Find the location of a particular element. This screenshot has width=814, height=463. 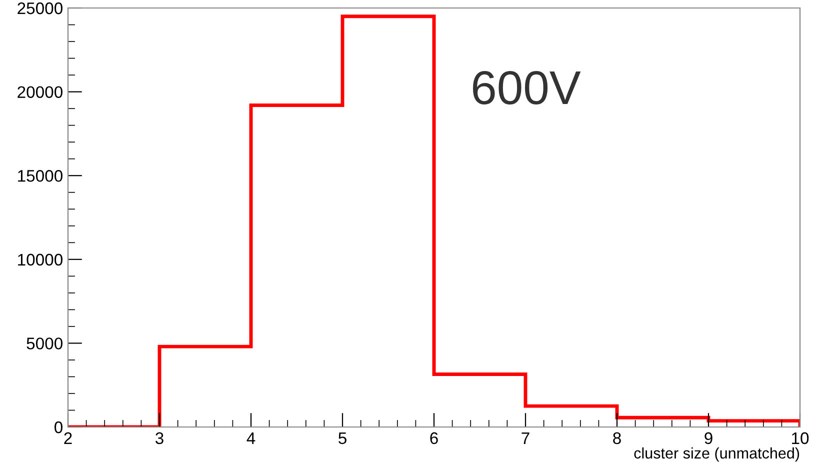

y-tick-label: 15000 is located at coordinates (40, 176).